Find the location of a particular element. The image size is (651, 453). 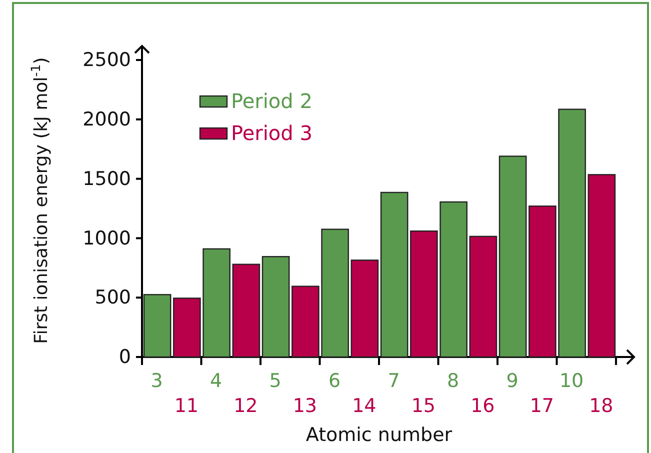

x-tick-label: 7 15 is located at coordinates (412, 393).